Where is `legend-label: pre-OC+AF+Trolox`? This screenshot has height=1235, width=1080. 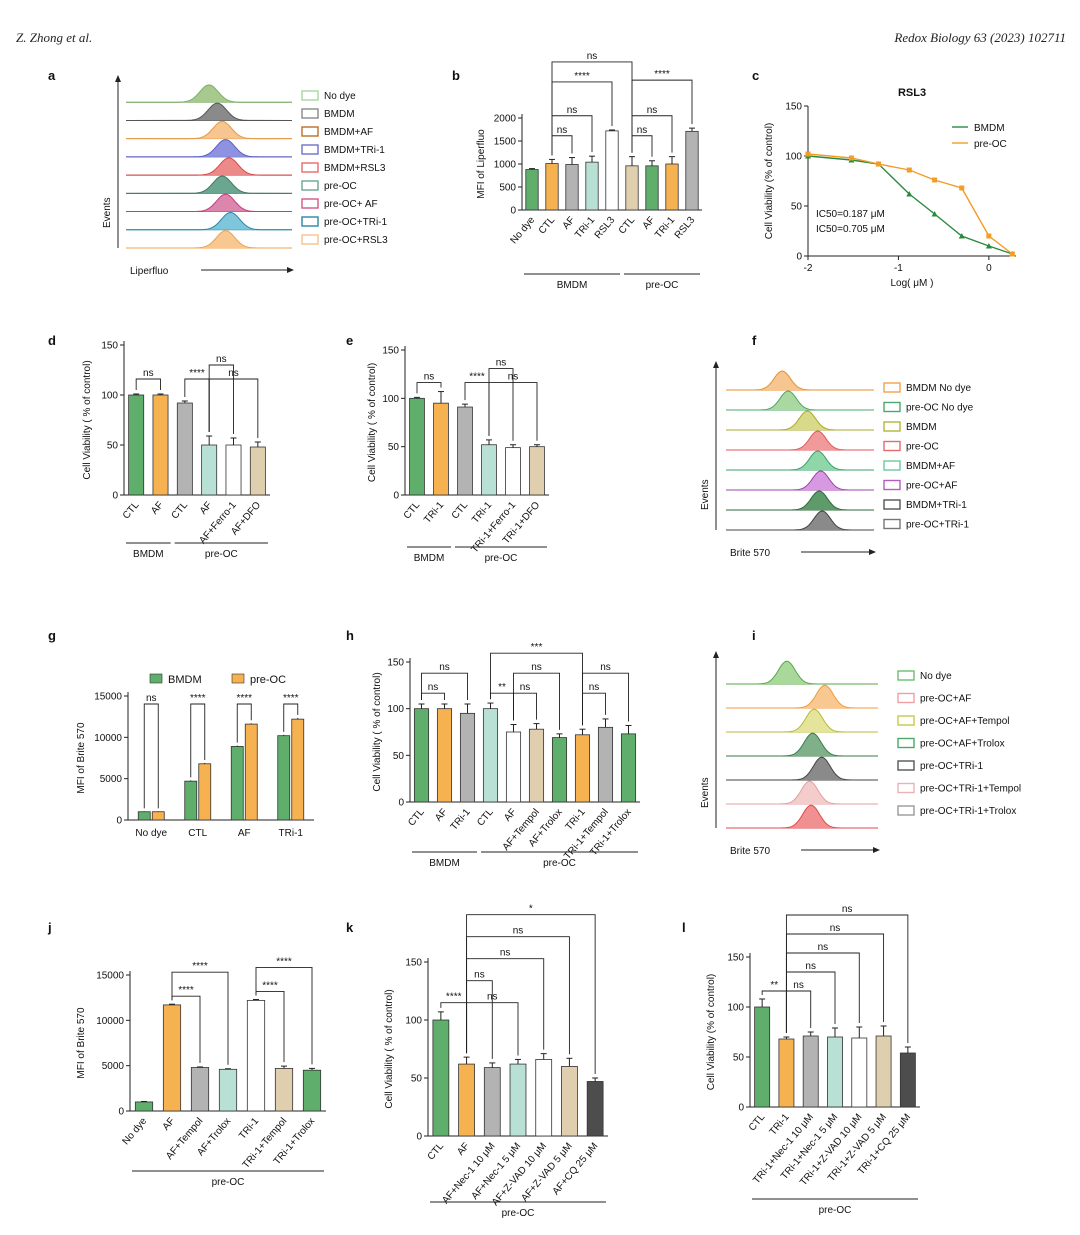
legend-label: pre-OC+AF+Trolox is located at coordinates (962, 744).